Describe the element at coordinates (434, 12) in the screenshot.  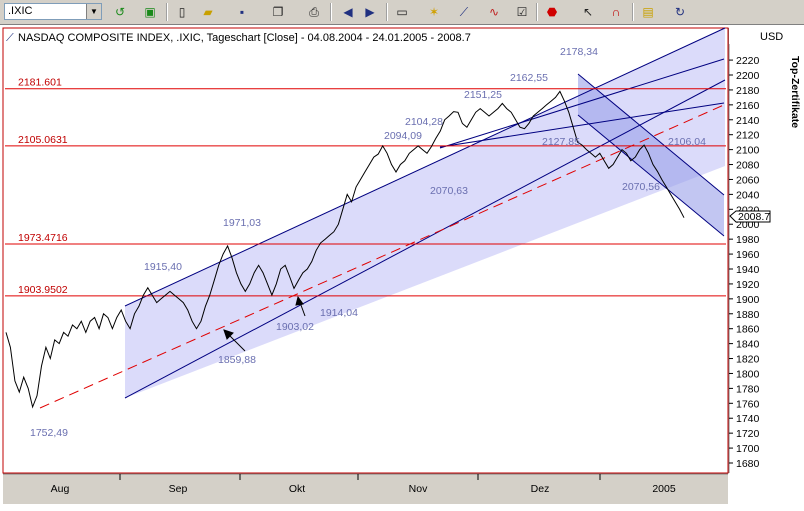
I see `sparkle-icon: ✶` at that location.